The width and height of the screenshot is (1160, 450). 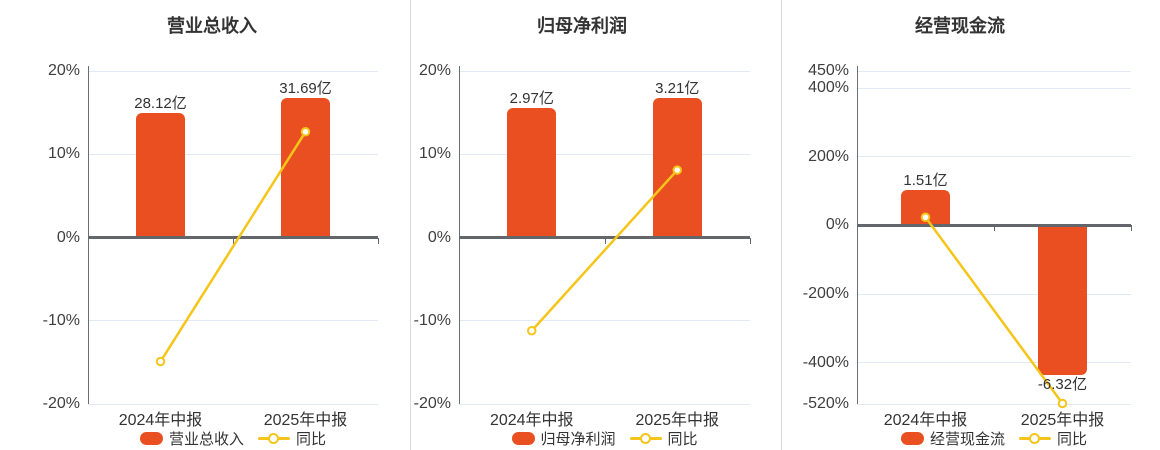 I want to click on bar-value-label: 31.69亿, so click(x=305, y=88).